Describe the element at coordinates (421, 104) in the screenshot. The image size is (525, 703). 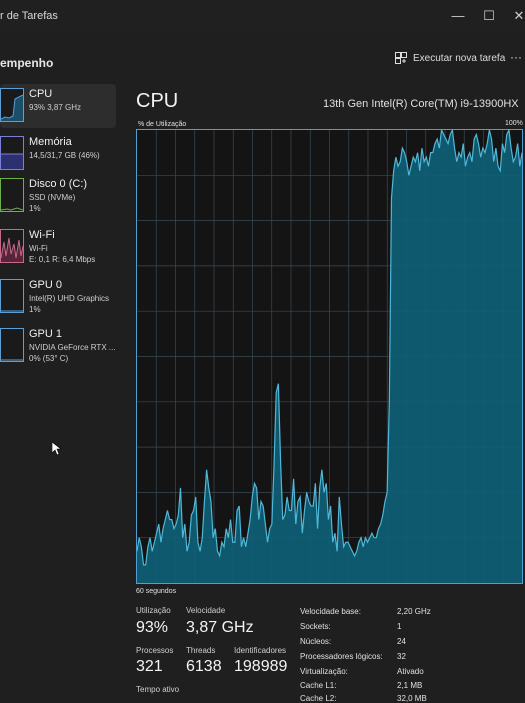
I see `cpu-model-name: 13th Gen Intel(R) Core(TM) i9-13900HX` at that location.